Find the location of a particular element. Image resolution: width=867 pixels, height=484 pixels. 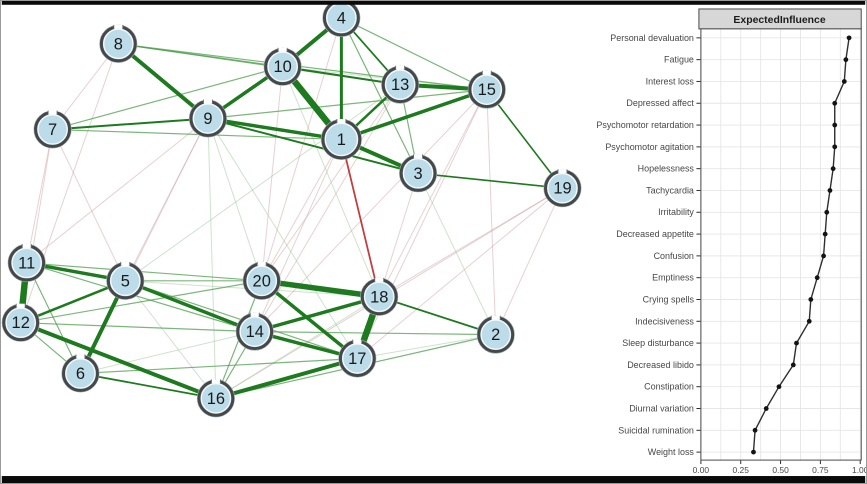

network-node-19: 19 is located at coordinates (562, 188).